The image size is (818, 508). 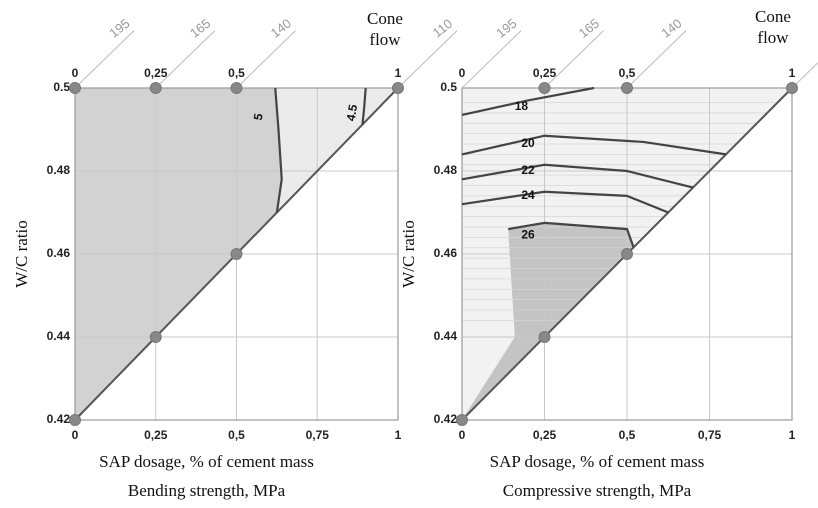 I want to click on contour-label: 20, so click(x=528, y=143).